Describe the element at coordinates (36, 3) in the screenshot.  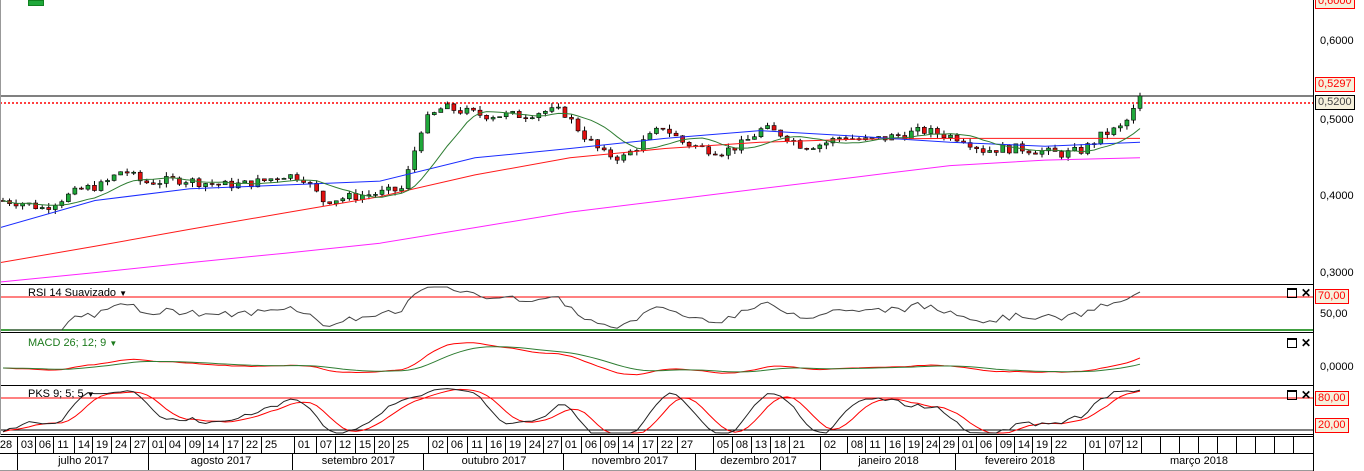
I see `indicator-badge` at that location.